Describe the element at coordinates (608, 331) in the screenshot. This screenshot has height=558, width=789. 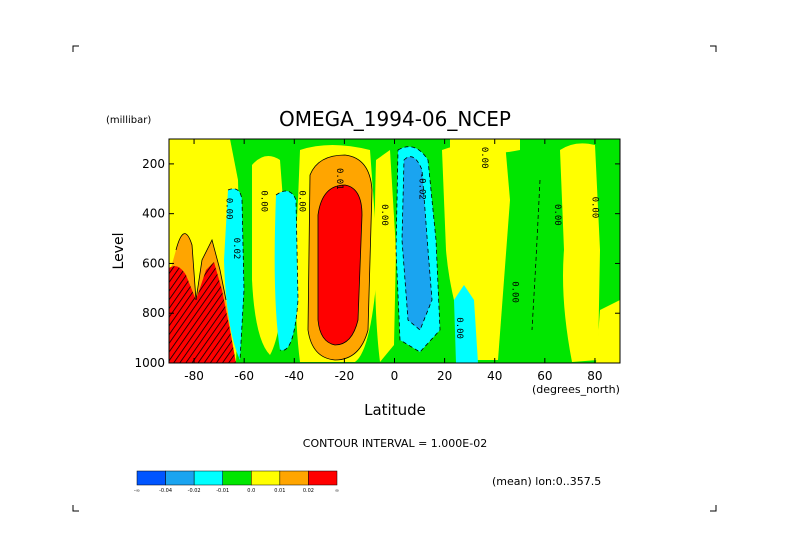
I see `fill-yellow-right3` at that location.